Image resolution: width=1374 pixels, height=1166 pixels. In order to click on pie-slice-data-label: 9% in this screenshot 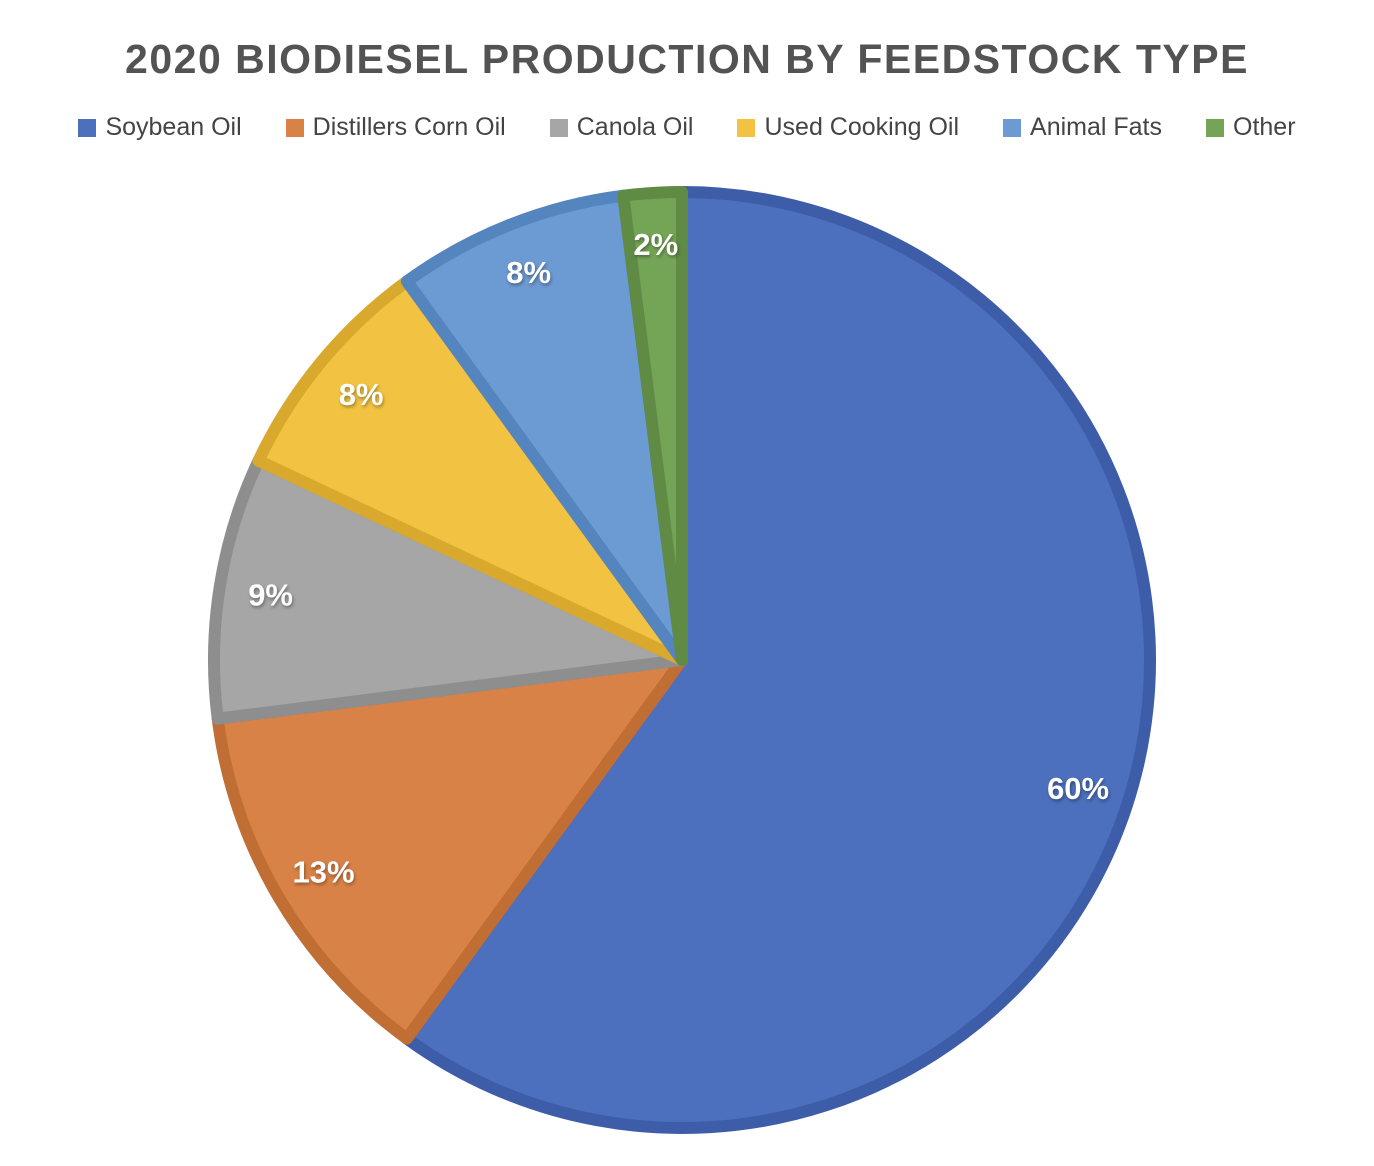, I will do `click(270, 594)`.